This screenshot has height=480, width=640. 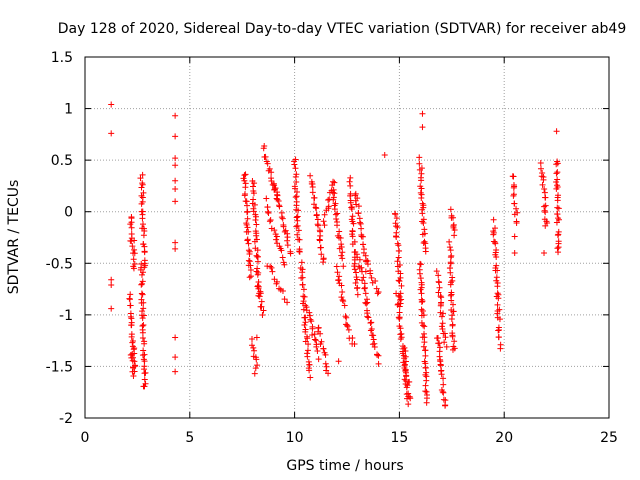 What do you see at coordinates (189, 438) in the screenshot?
I see `x-tick-label: 5` at bounding box center [189, 438].